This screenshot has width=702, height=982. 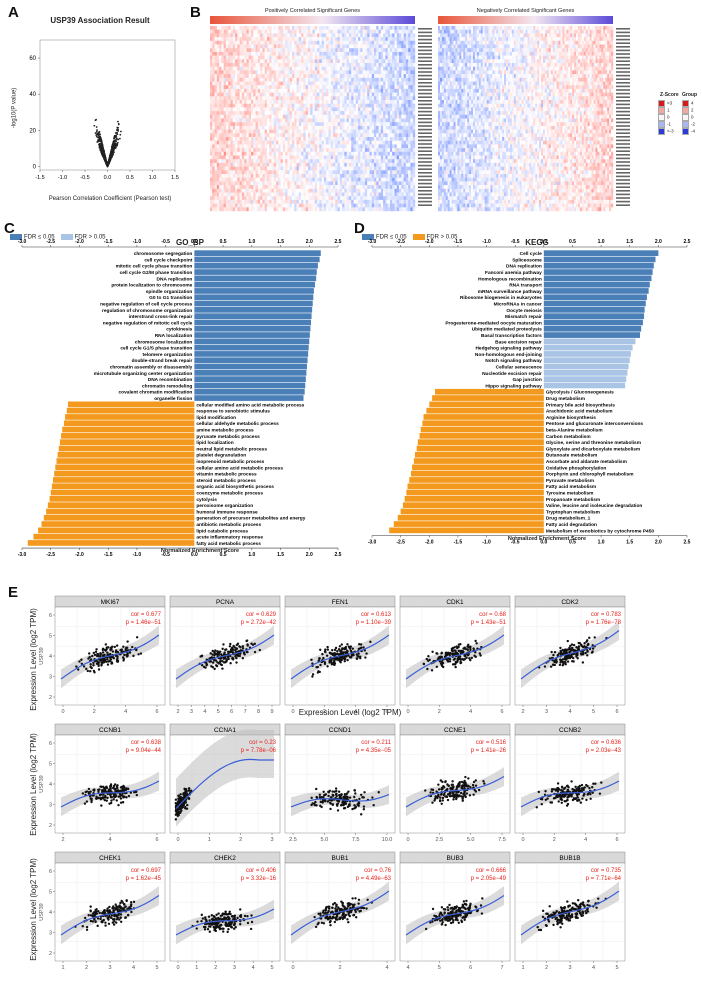 What do you see at coordinates (95, 133) in the screenshot?
I see `volcano-point` at bounding box center [95, 133].